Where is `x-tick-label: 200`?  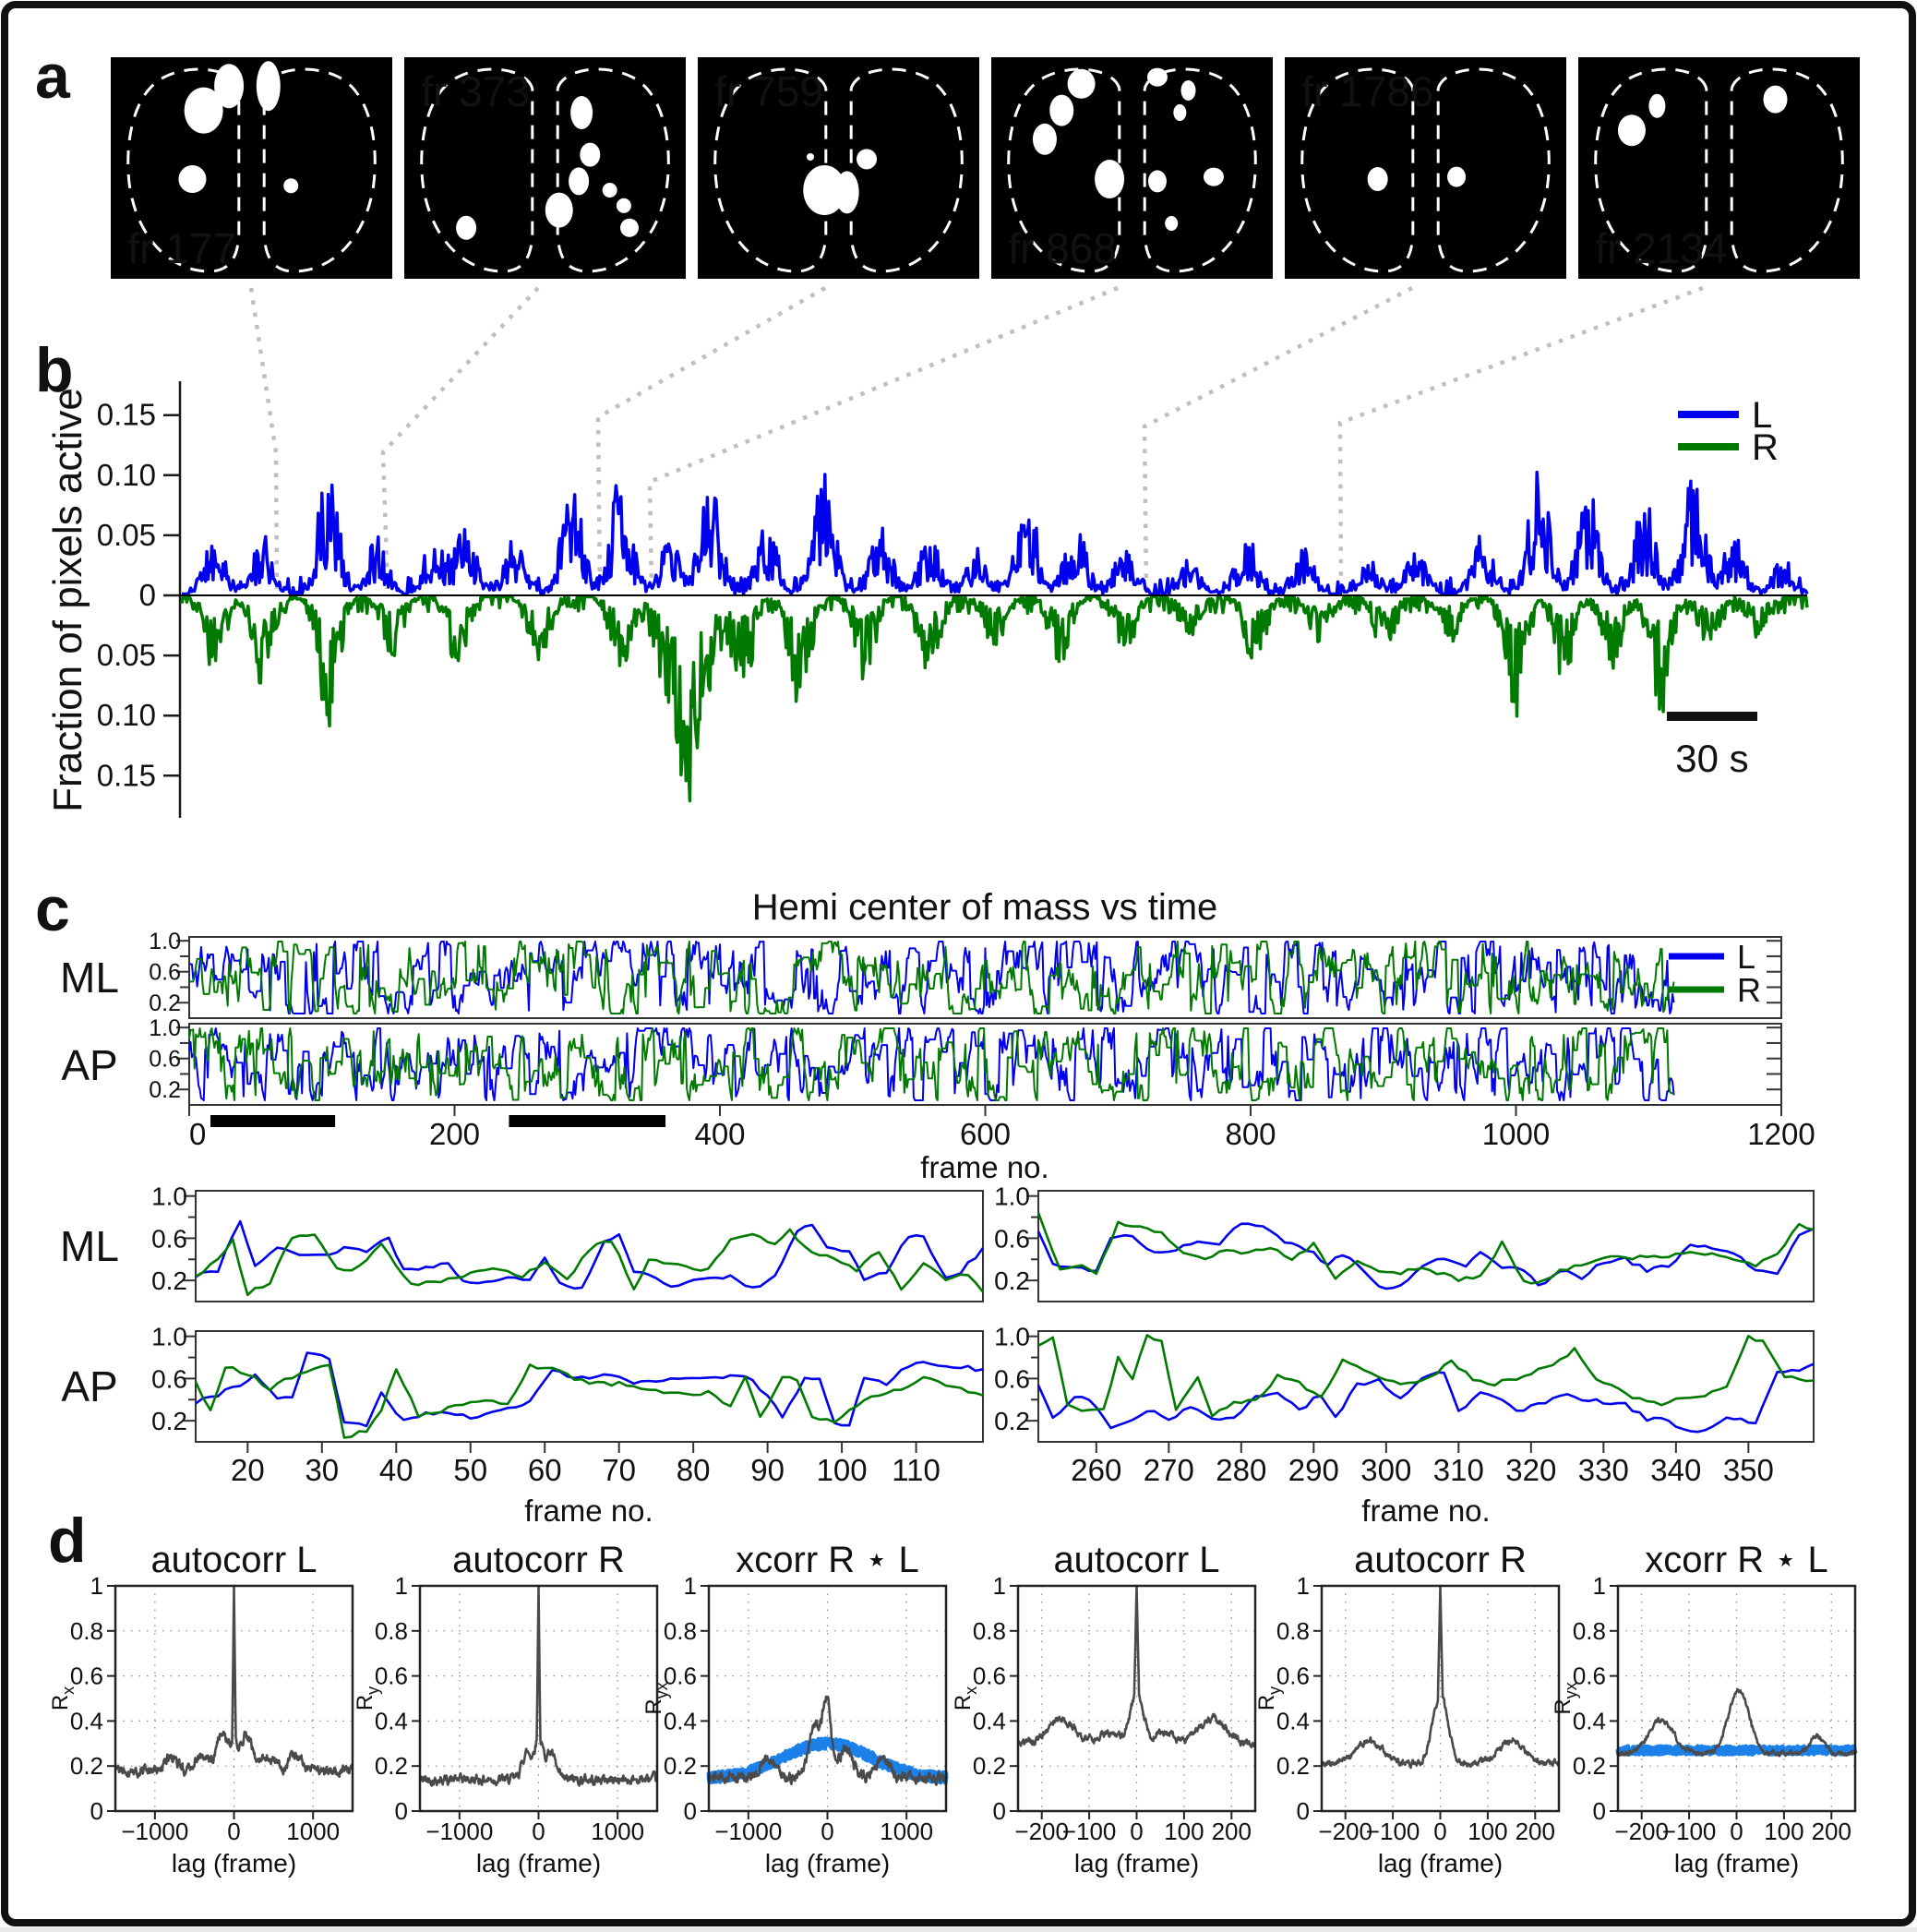 x-tick-label: 200 is located at coordinates (1831, 1831).